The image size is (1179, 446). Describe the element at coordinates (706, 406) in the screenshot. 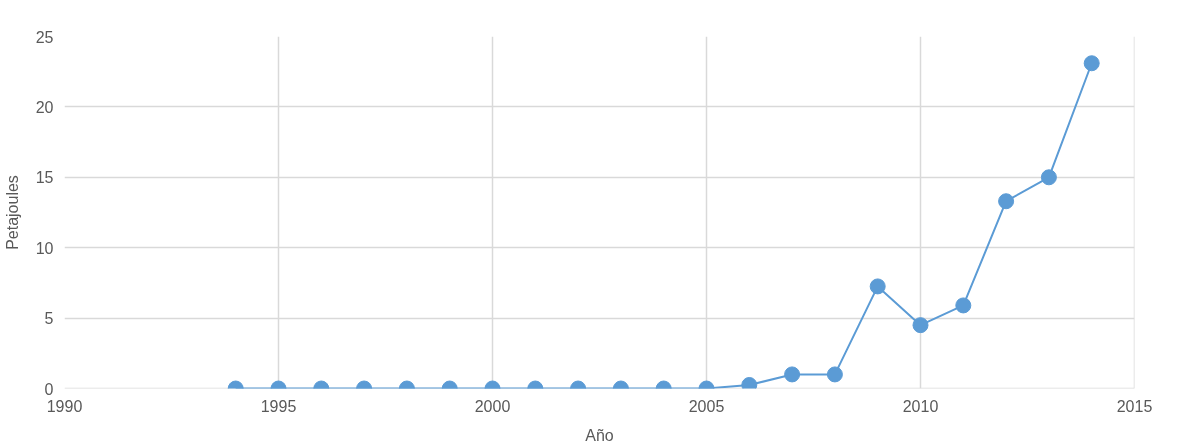

I see `x-tick-label: 2005` at that location.